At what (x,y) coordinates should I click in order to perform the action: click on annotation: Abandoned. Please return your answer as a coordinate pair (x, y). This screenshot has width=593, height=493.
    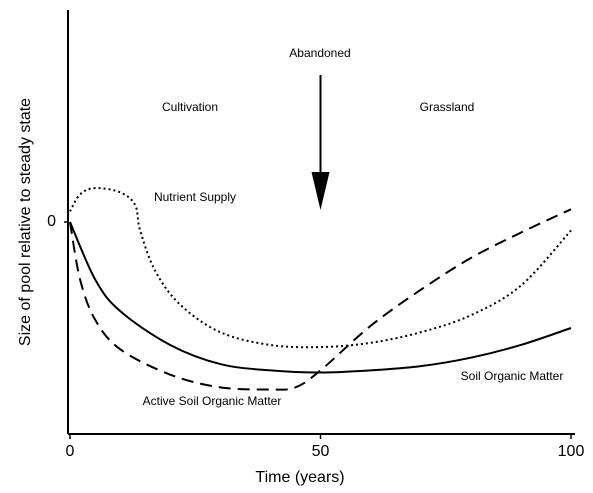
    Looking at the image, I should click on (319, 53).